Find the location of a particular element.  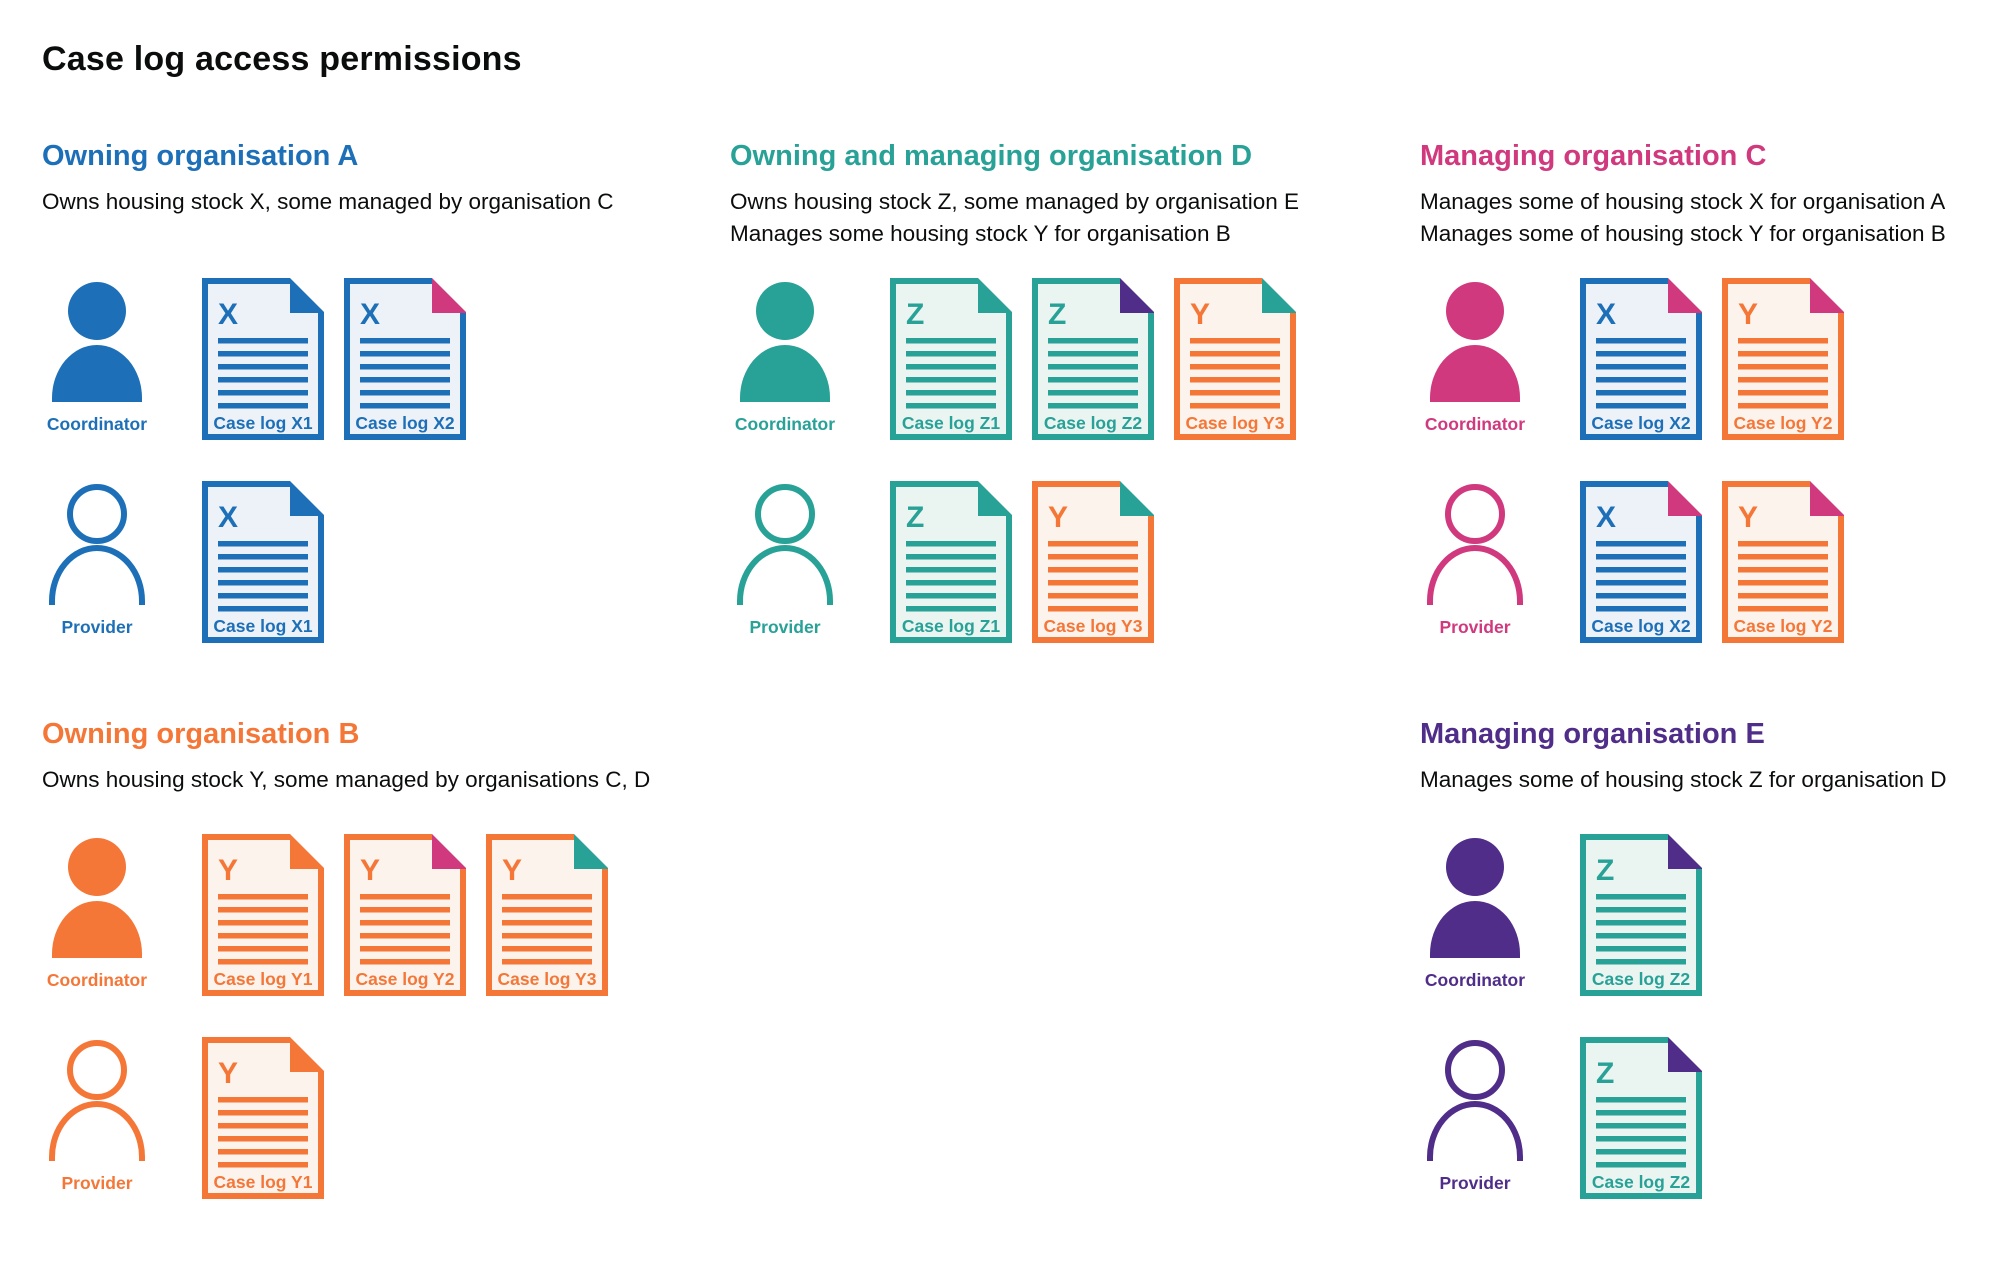

page-title: Case log access permissions is located at coordinates (282, 59).